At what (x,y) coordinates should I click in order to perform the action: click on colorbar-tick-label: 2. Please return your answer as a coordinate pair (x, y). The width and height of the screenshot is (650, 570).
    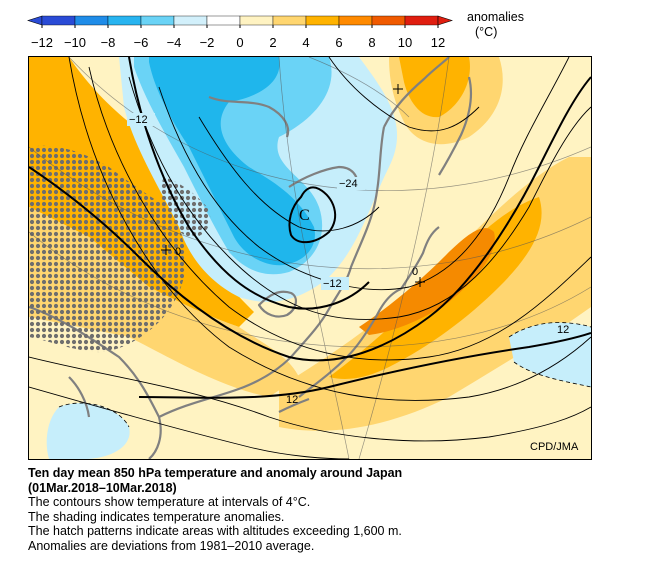
    Looking at the image, I should click on (272, 42).